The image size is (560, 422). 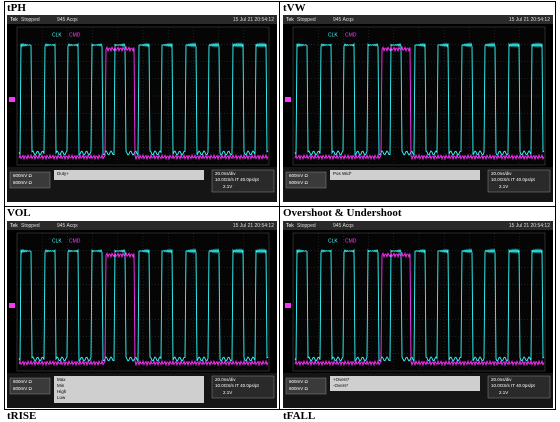 What do you see at coordinates (16, 8) in the screenshot?
I see `caption: tPH` at bounding box center [16, 8].